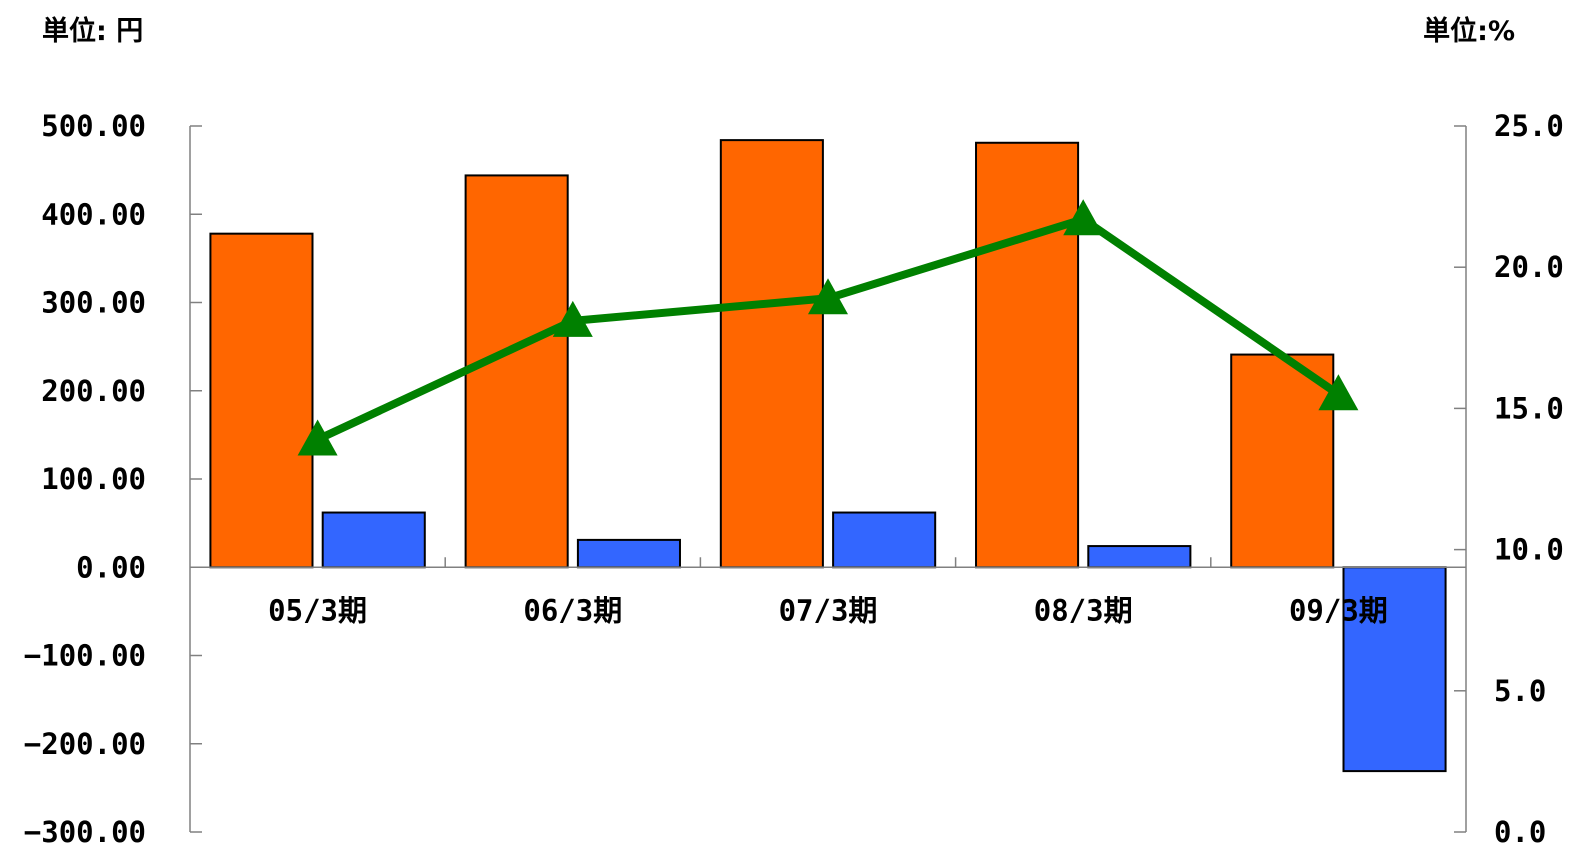 This screenshot has width=1594, height=860. I want to click on category-label: 05/3期, so click(317, 610).